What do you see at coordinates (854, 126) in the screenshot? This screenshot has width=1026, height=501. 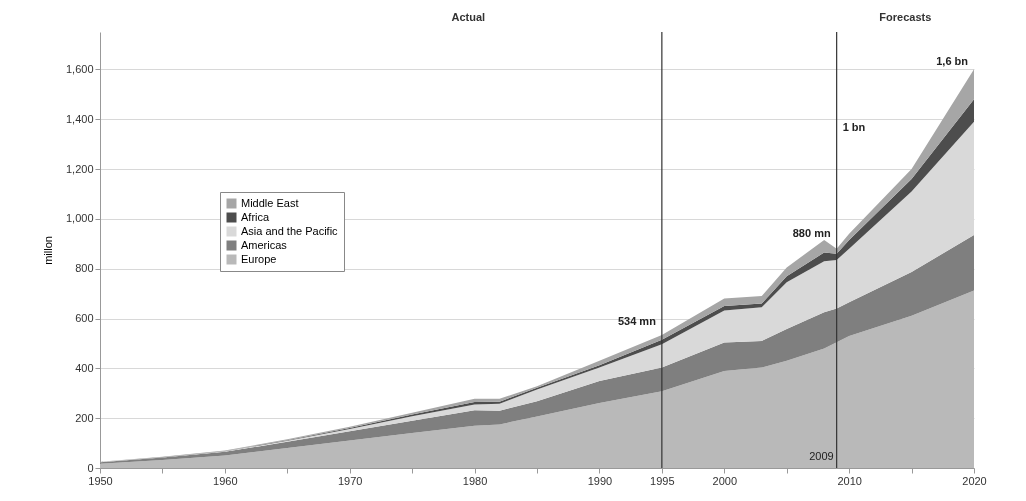 I see `annotation: 1 bn` at bounding box center [854, 126].